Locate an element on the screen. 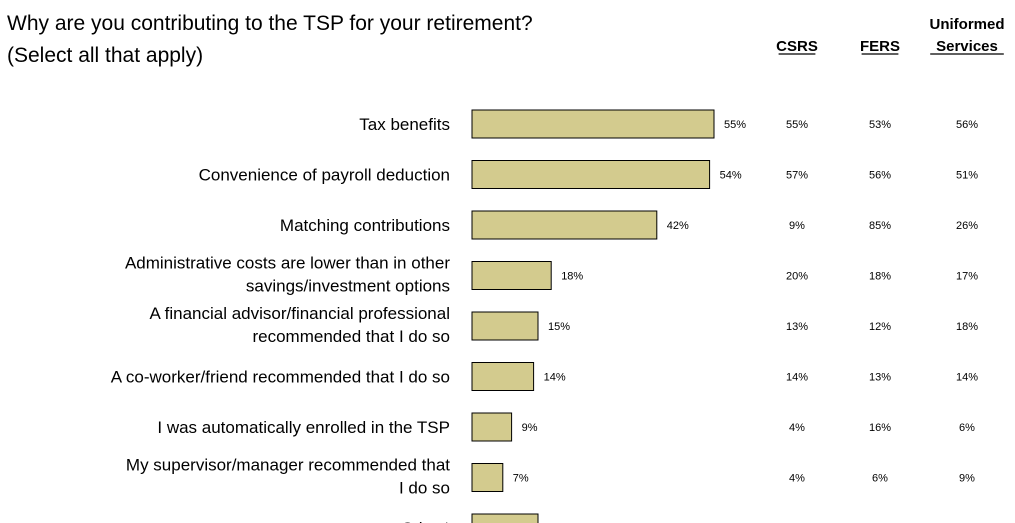  bar-value-label-4: 15% is located at coordinates (559, 327).